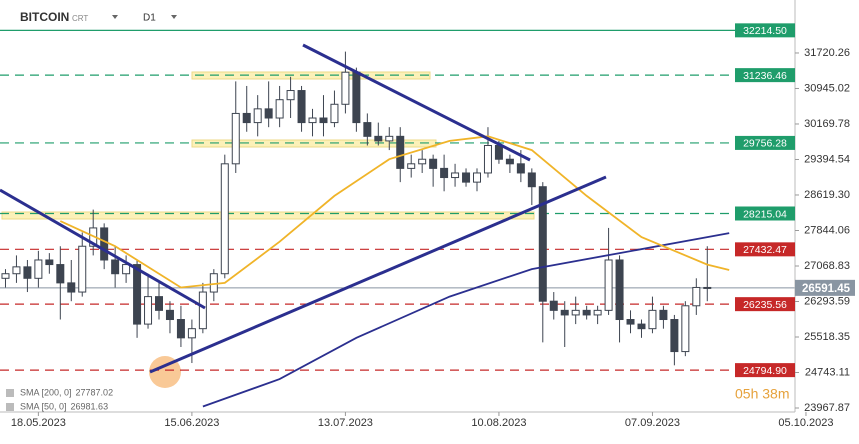  Describe the element at coordinates (345, 423) in the screenshot. I see `x-tick-label: 13.07.2023` at that location.